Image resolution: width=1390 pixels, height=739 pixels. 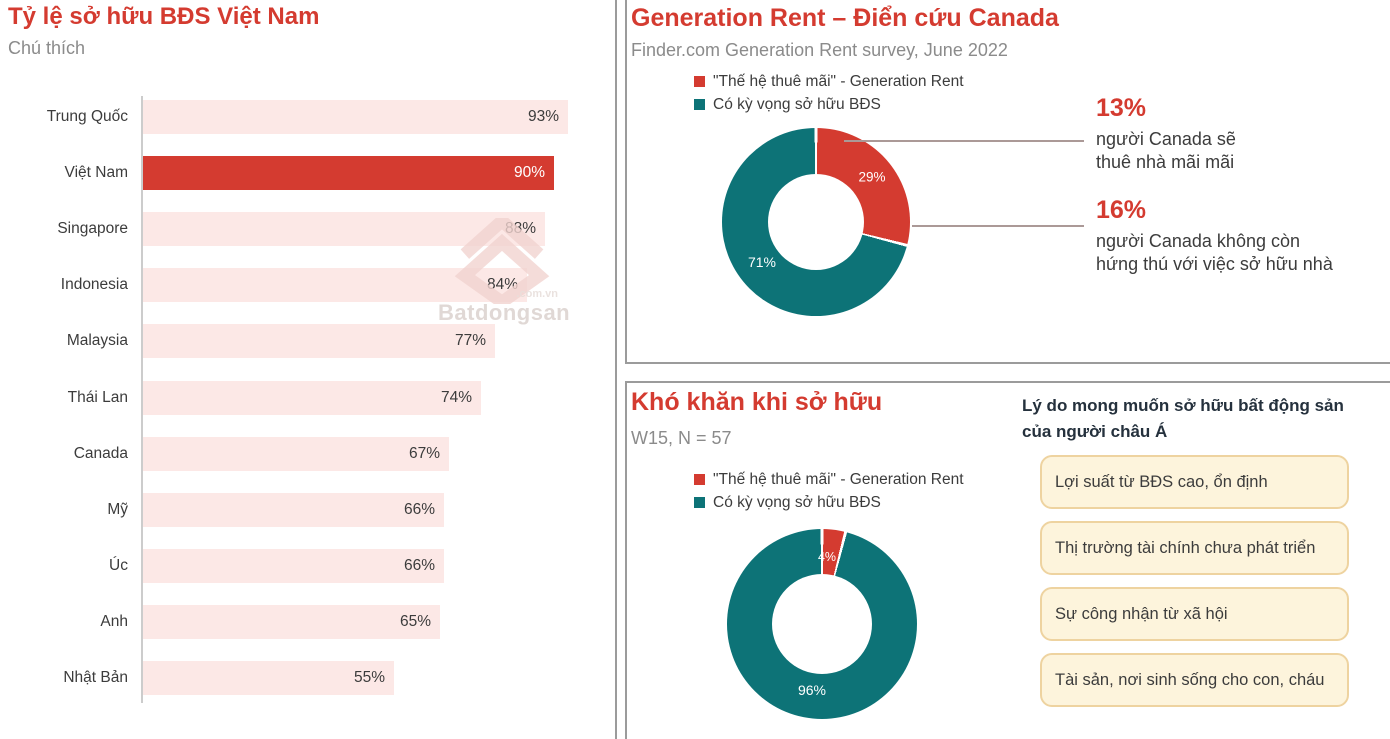 I want to click on vertical-divider, so click(x=616, y=369).